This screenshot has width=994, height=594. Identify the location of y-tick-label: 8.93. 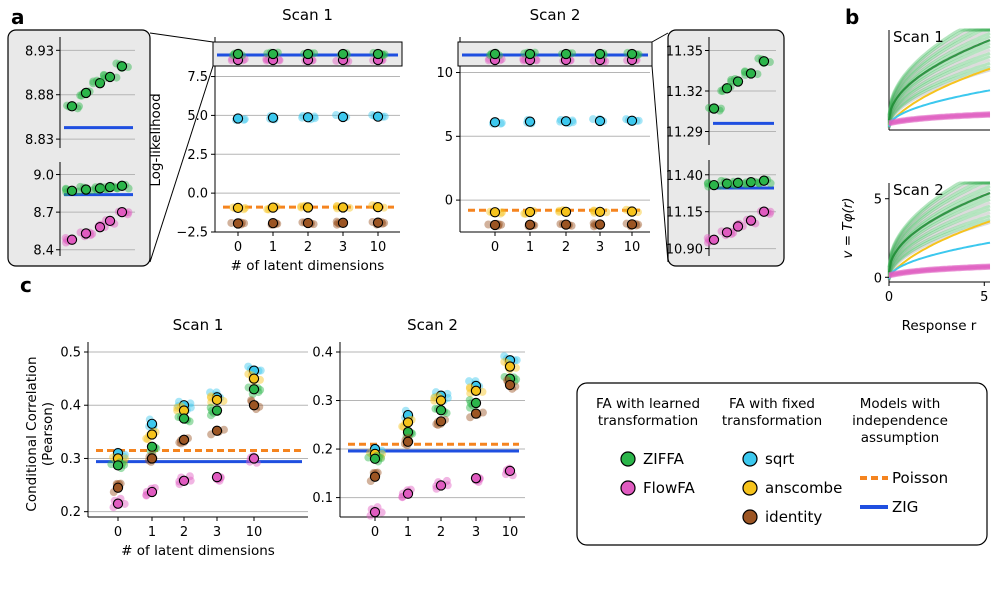
(39, 51).